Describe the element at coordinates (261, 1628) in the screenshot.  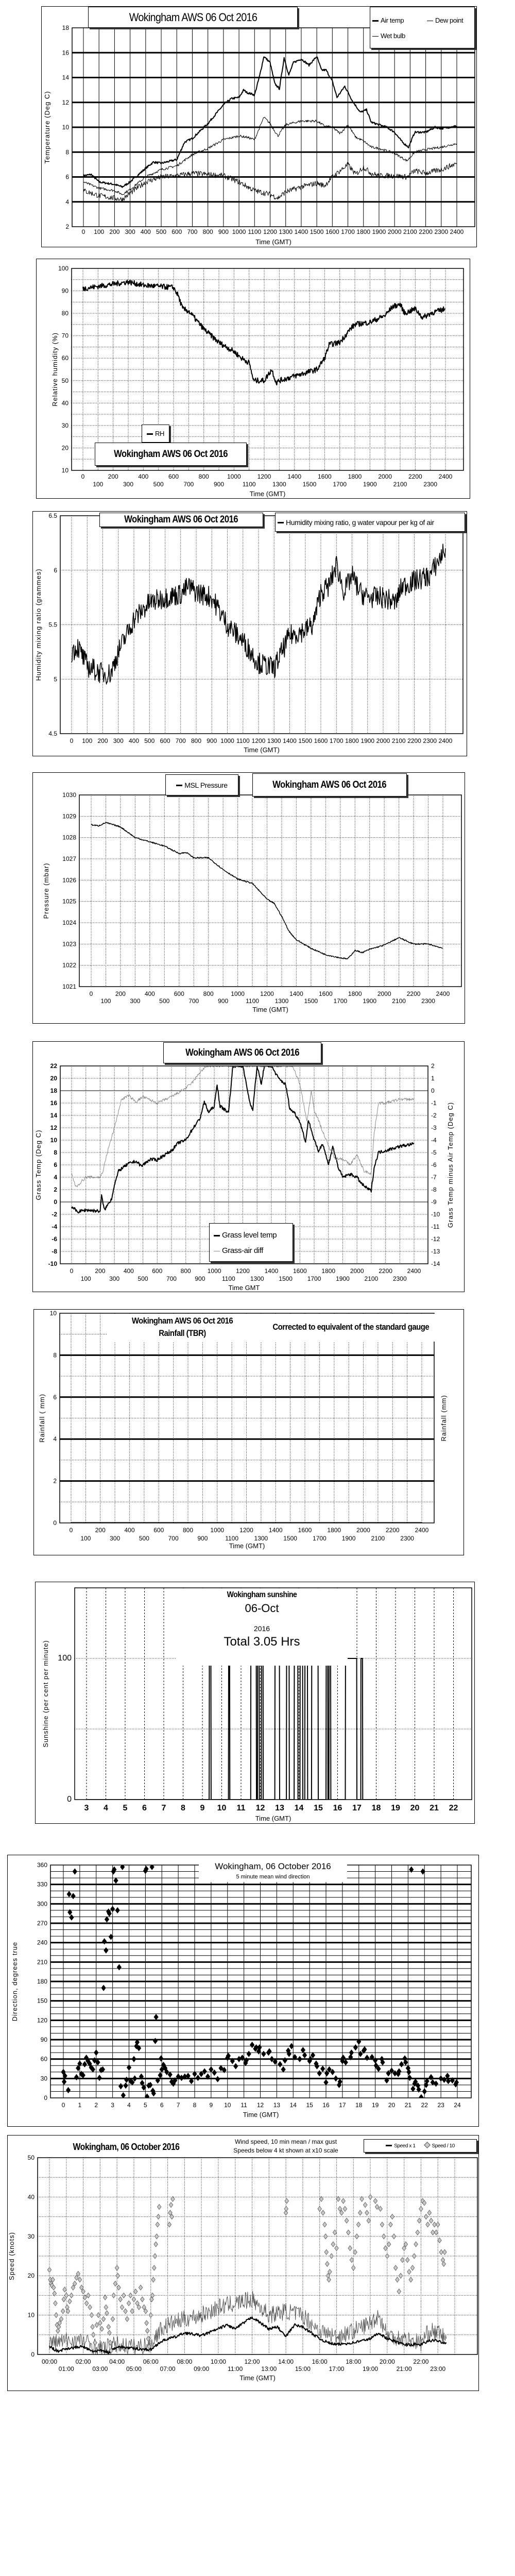
I see `chart-year: 2016` at that location.